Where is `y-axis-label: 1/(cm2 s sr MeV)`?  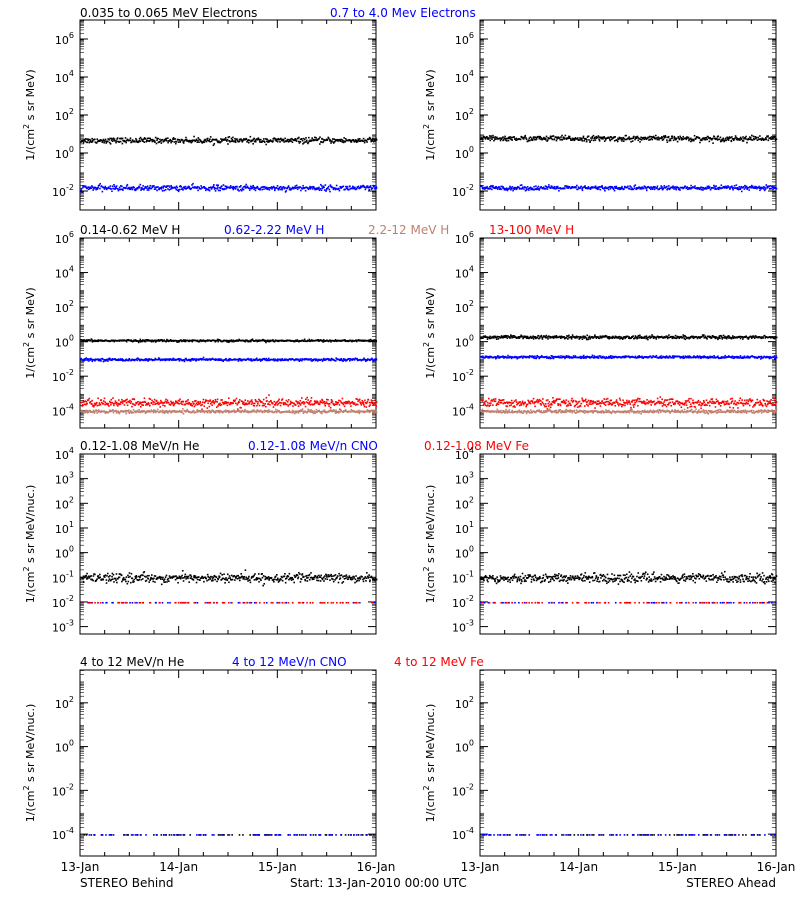
y-axis-label: 1/(cm2 s sr MeV) is located at coordinates (29, 114).